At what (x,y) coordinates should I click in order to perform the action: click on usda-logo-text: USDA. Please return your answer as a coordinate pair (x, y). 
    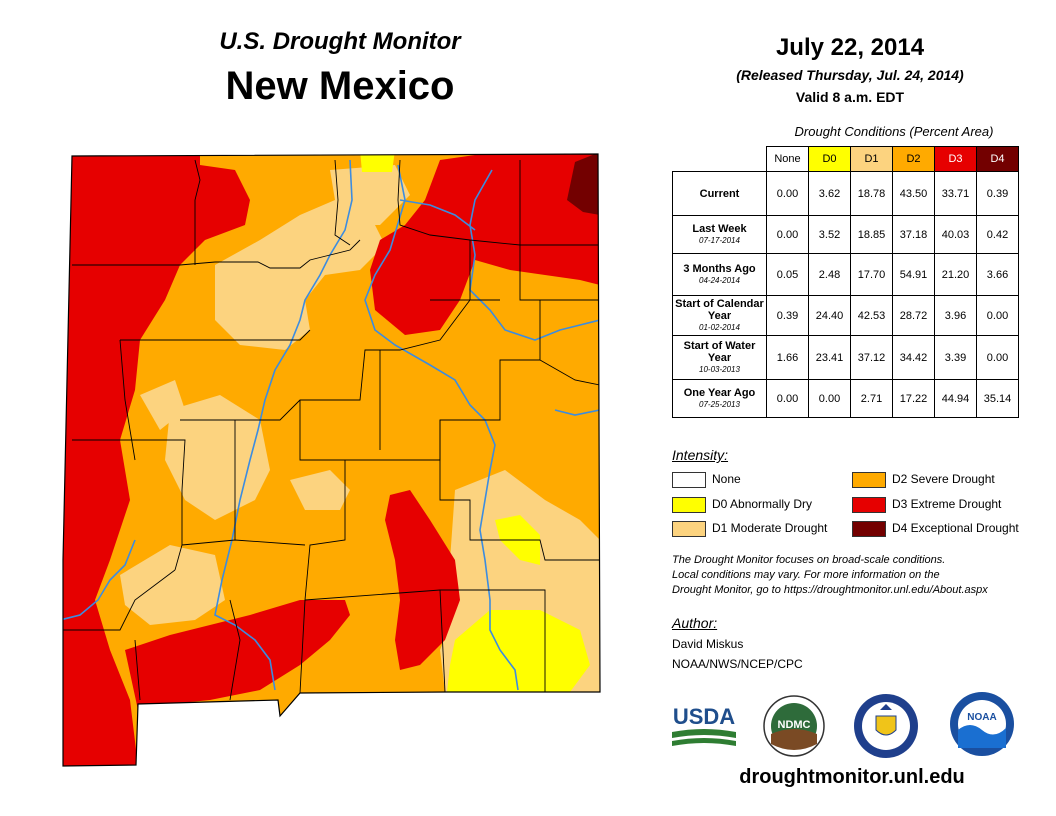
    Looking at the image, I should click on (704, 716).